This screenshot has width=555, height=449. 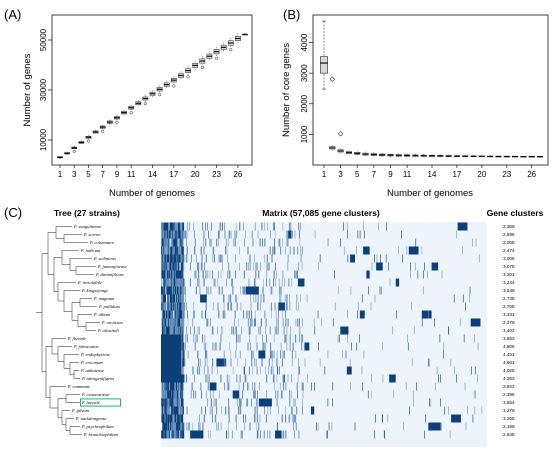 What do you see at coordinates (104, 258) in the screenshot?
I see `strain-label: F. sediminis` at bounding box center [104, 258].